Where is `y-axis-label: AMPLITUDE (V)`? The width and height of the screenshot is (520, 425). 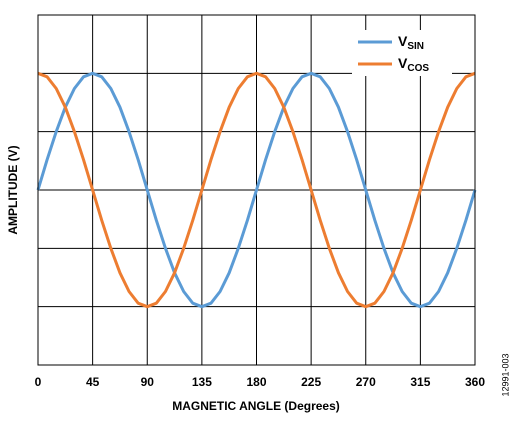
y-axis-label: AMPLITUDE (V) is located at coordinates (13, 189).